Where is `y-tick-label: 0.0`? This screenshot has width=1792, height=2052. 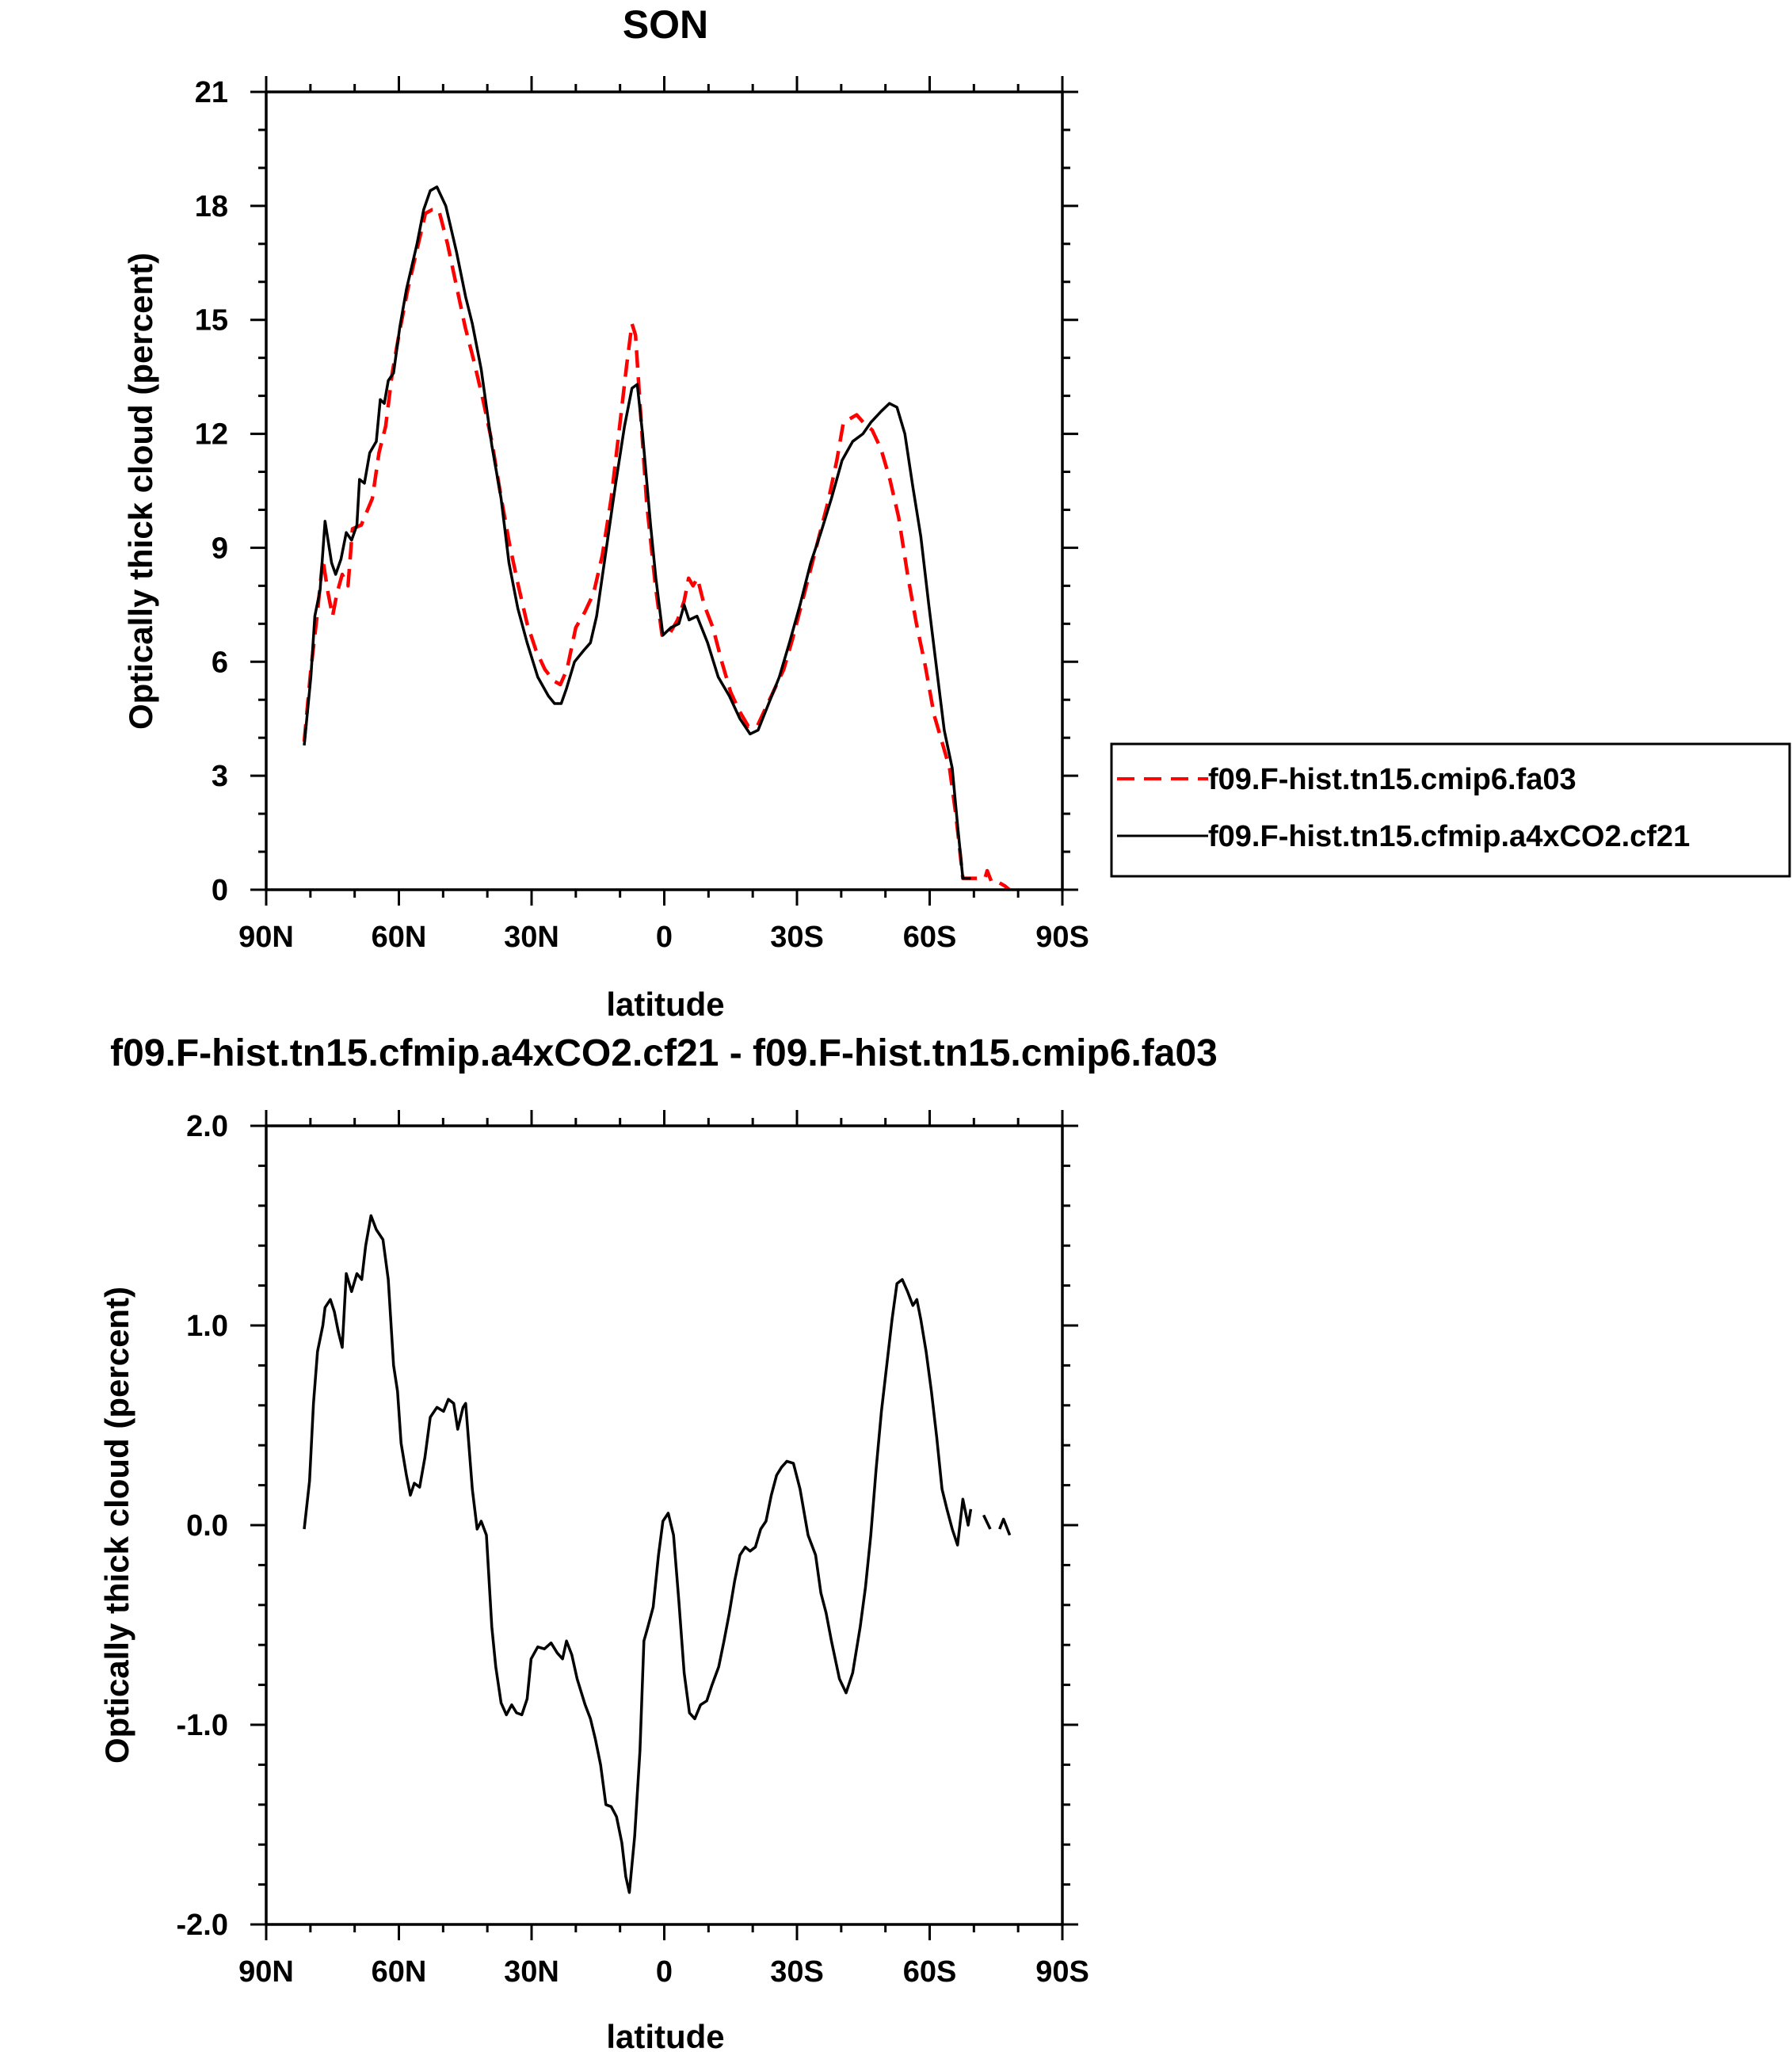 y-tick-label: 0.0 is located at coordinates (207, 1526).